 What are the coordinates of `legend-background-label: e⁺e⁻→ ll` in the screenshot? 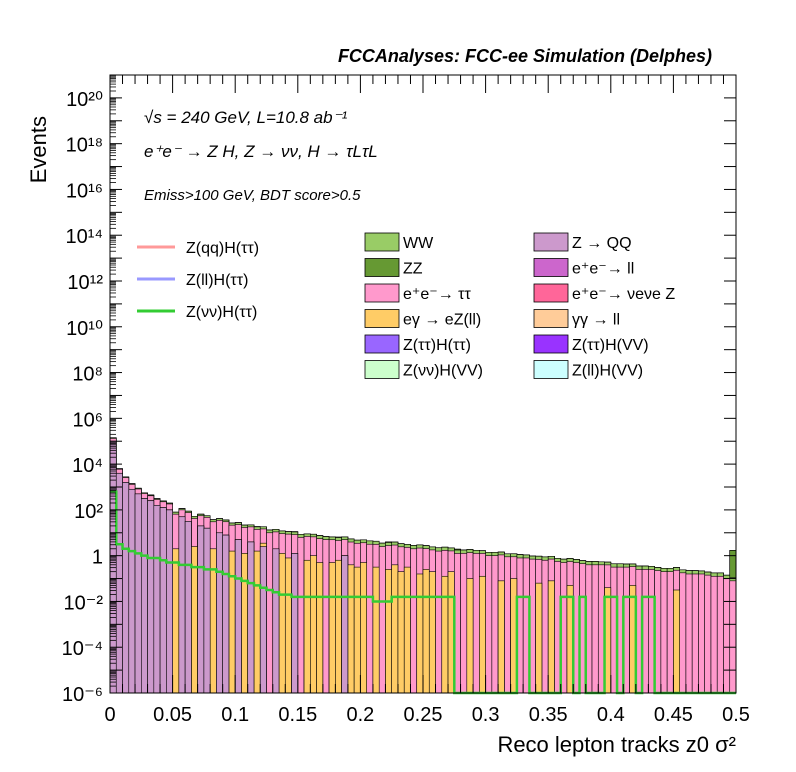 It's located at (603, 269).